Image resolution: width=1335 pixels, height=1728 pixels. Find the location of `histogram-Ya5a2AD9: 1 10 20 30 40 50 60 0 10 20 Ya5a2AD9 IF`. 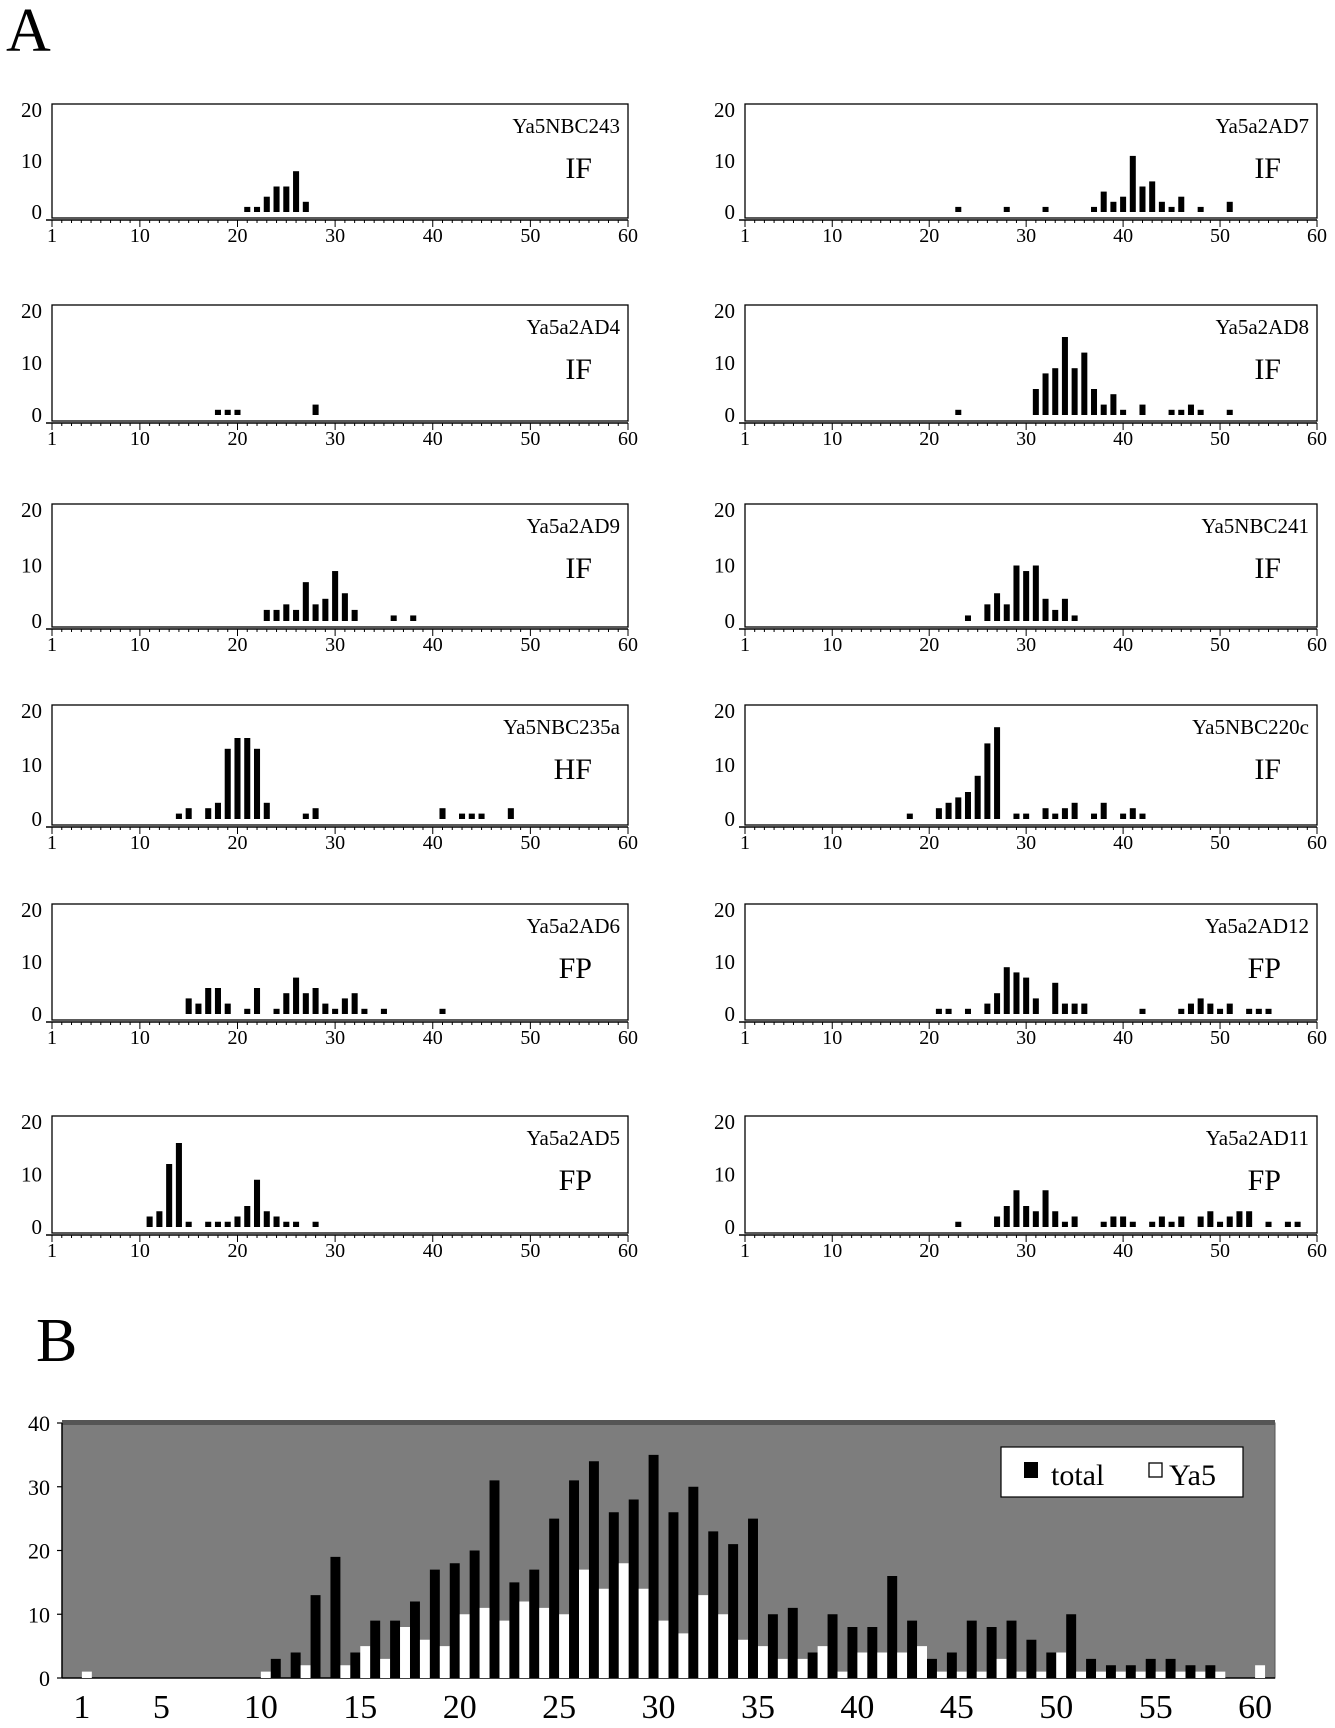

histogram-Ya5a2AD9: 1 10 20 30 40 50 60 0 10 20 Ya5a2AD9 IF is located at coordinates (329, 577).